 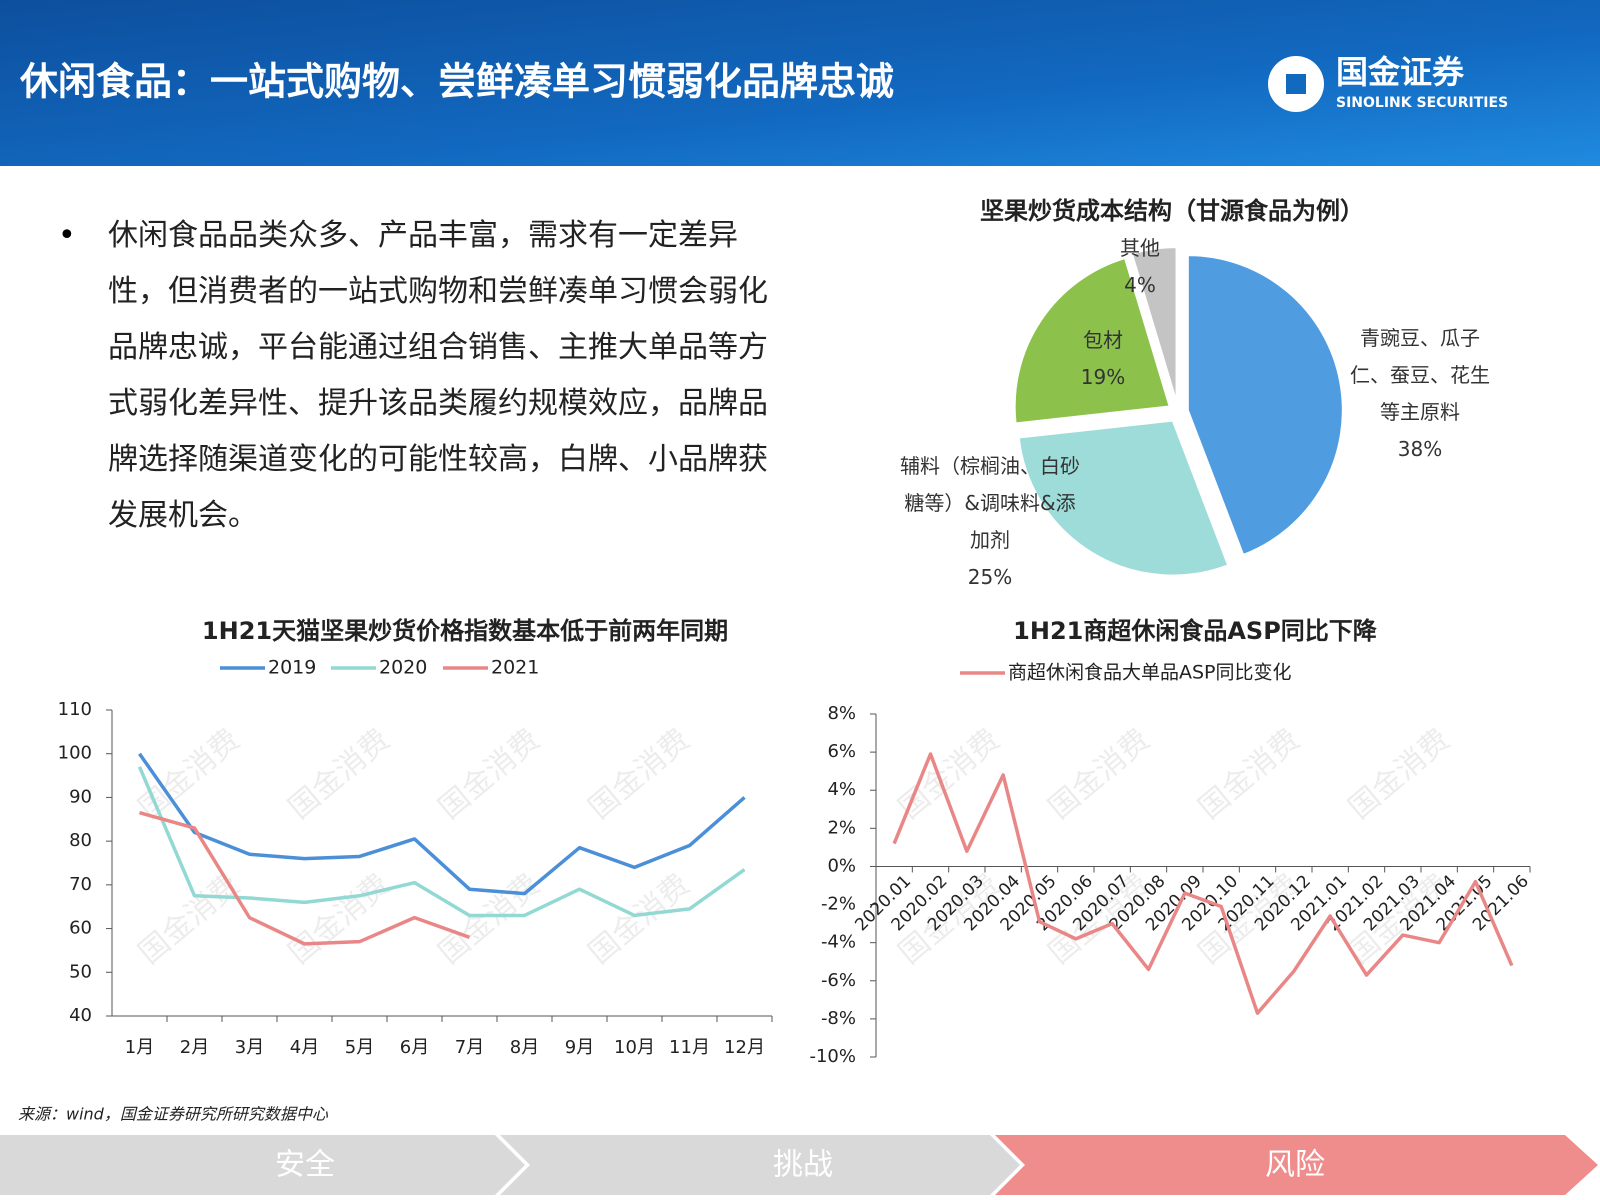 What do you see at coordinates (80, 884) in the screenshot?
I see `y-tick-label: 70` at bounding box center [80, 884].